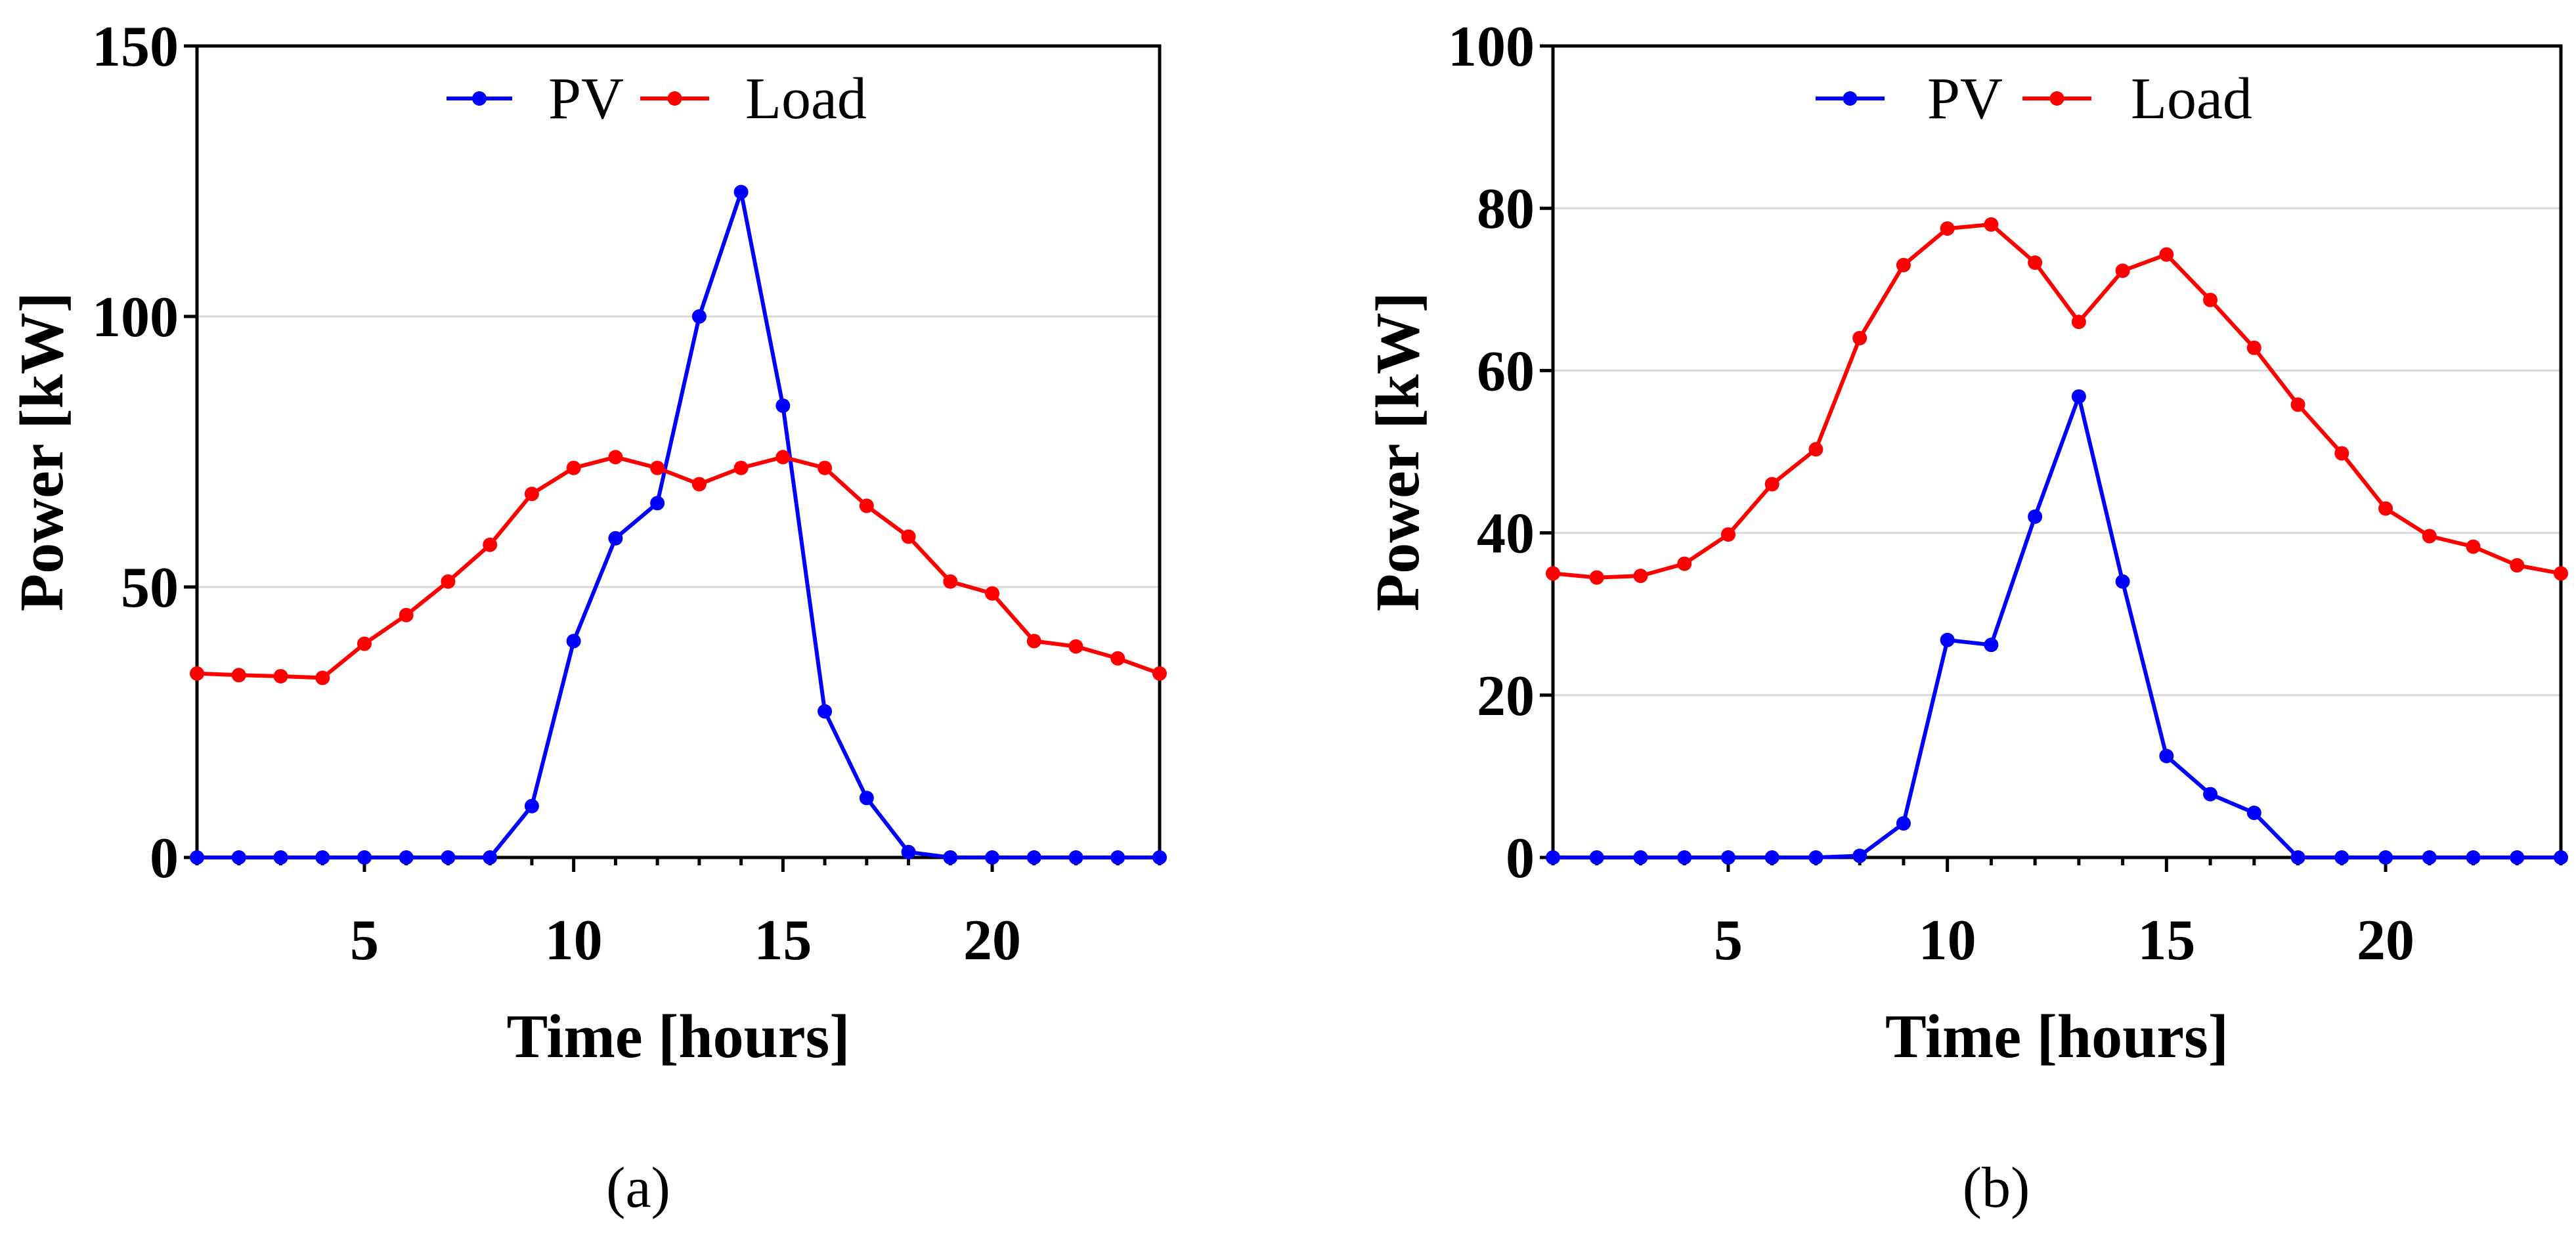 This screenshot has width=2576, height=1235. I want to click on y-tick-label: 50, so click(150, 588).